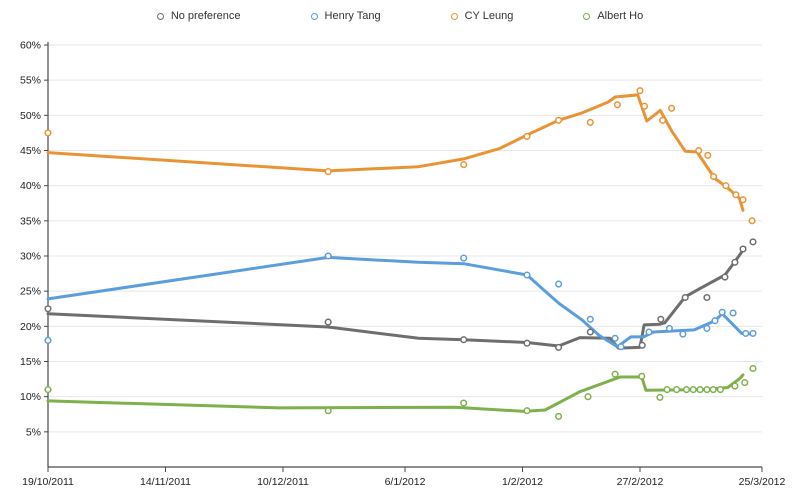  Describe the element at coordinates (620, 16) in the screenshot. I see `legend-label: Albert Ho` at that location.